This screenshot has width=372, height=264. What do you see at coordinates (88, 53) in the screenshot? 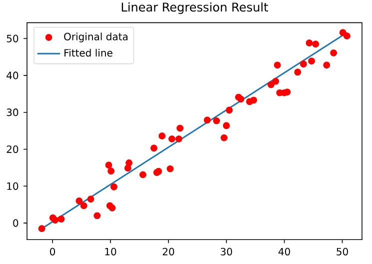
I see `legend-label: Fitted line` at bounding box center [88, 53].